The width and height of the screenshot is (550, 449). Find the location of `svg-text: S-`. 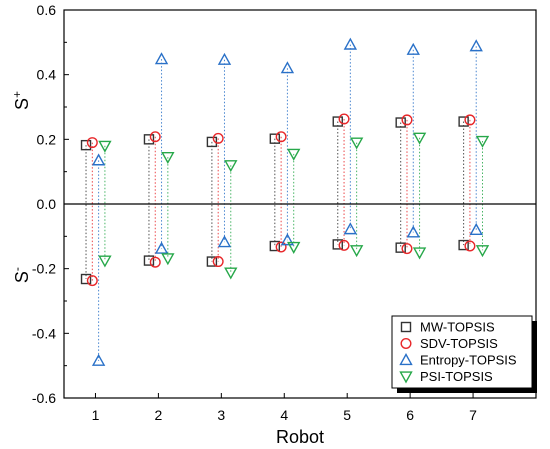

svg-text: S- is located at coordinates (21, 275).